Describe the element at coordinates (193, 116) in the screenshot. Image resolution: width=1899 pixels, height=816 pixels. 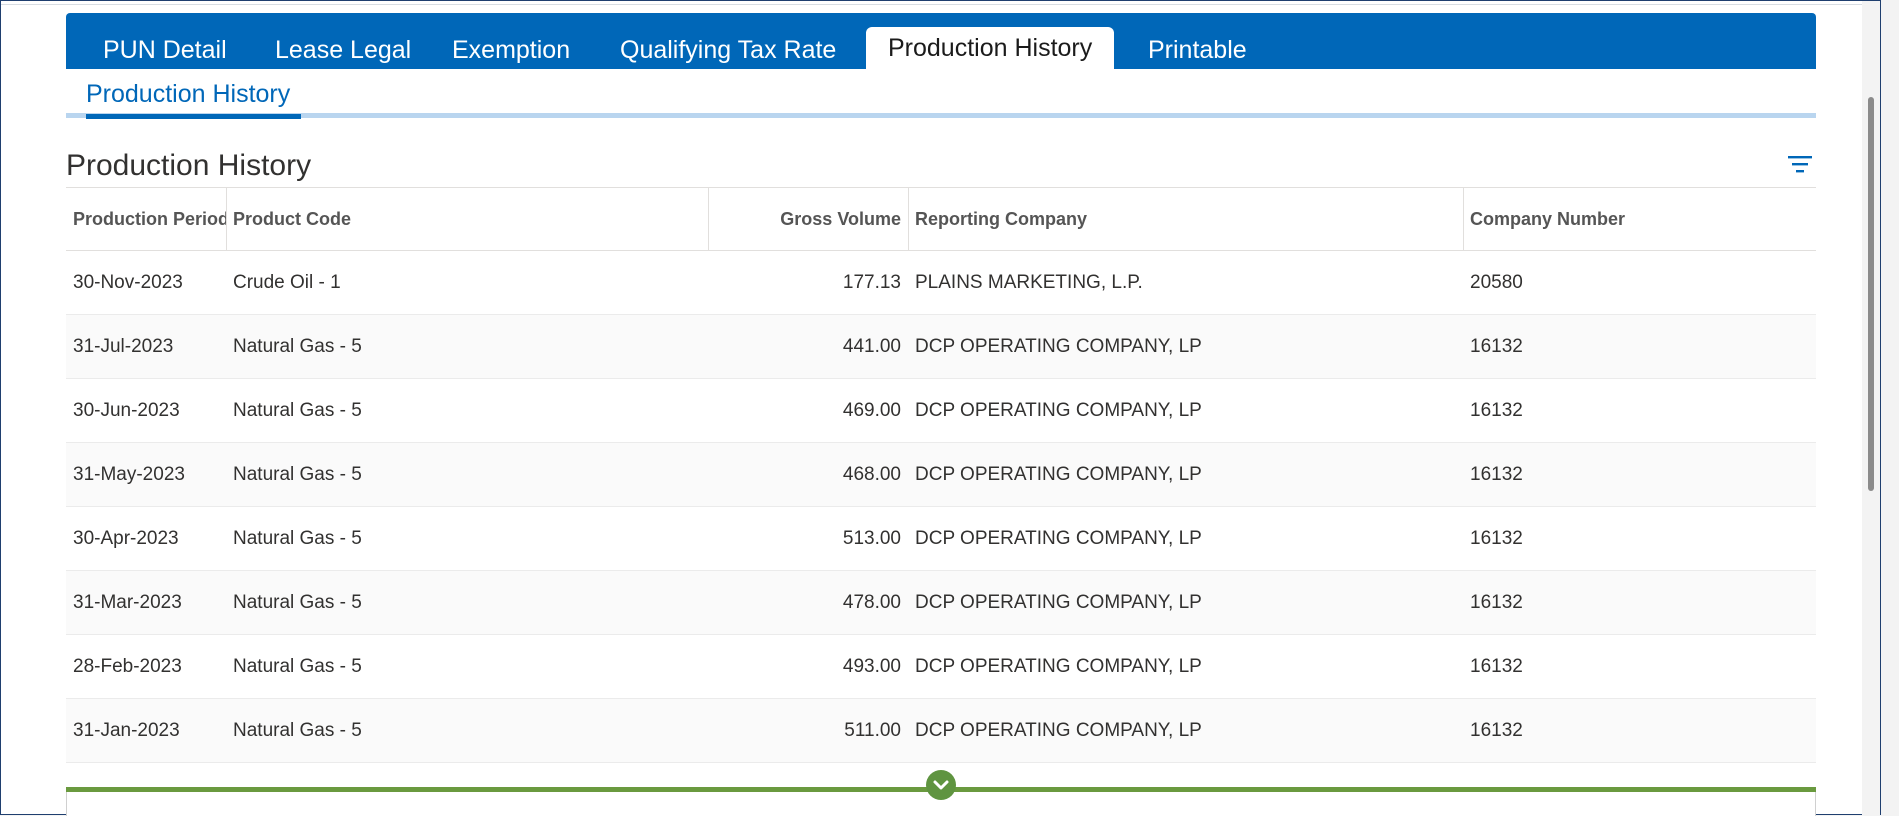
I see `subtab-active-indicator` at that location.